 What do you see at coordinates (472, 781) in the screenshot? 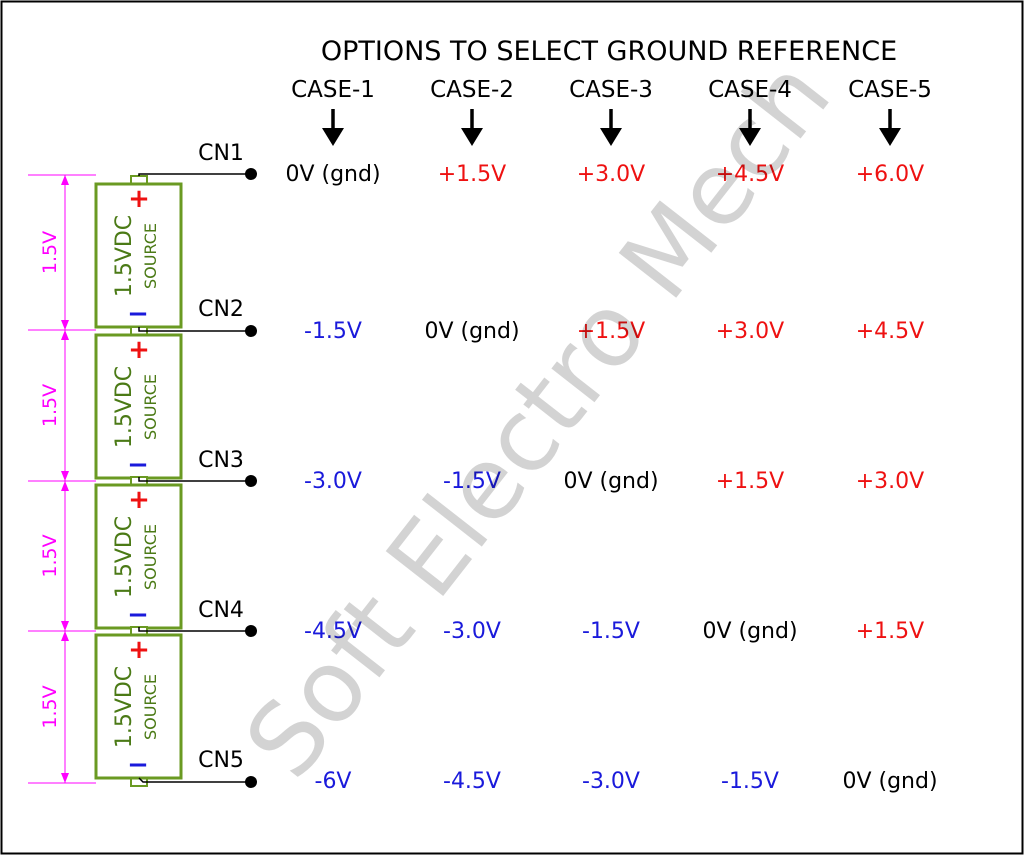
I see `voltage-cell-r5-c2: -4.5V` at bounding box center [472, 781].